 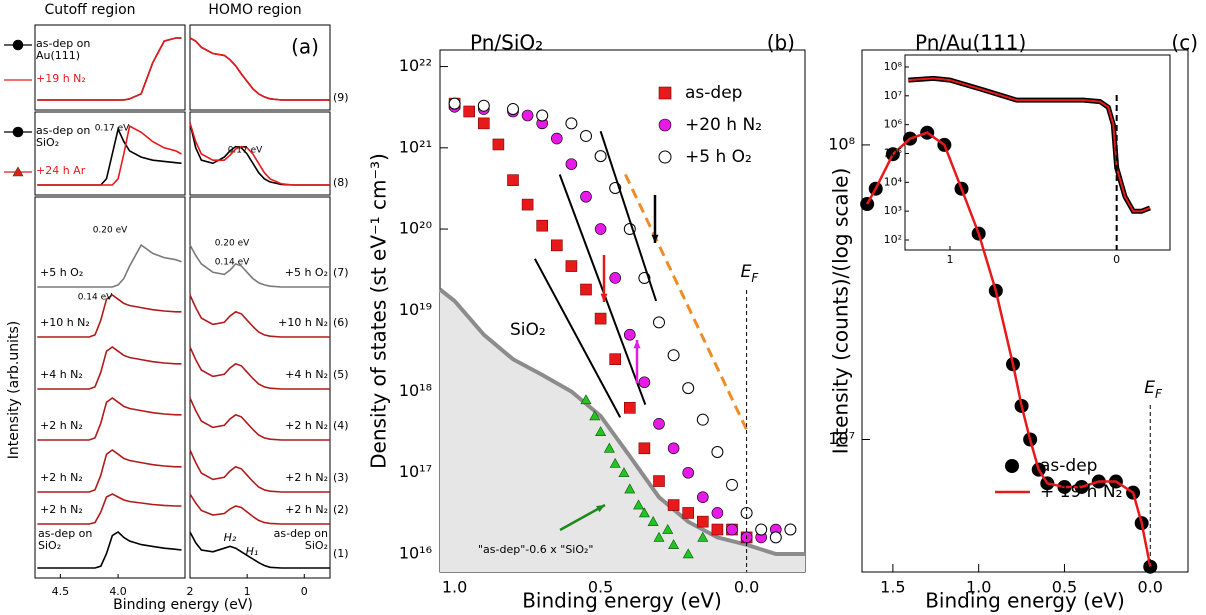 I want to click on legend-label: as-dep on Au(111), so click(x=63, y=50).